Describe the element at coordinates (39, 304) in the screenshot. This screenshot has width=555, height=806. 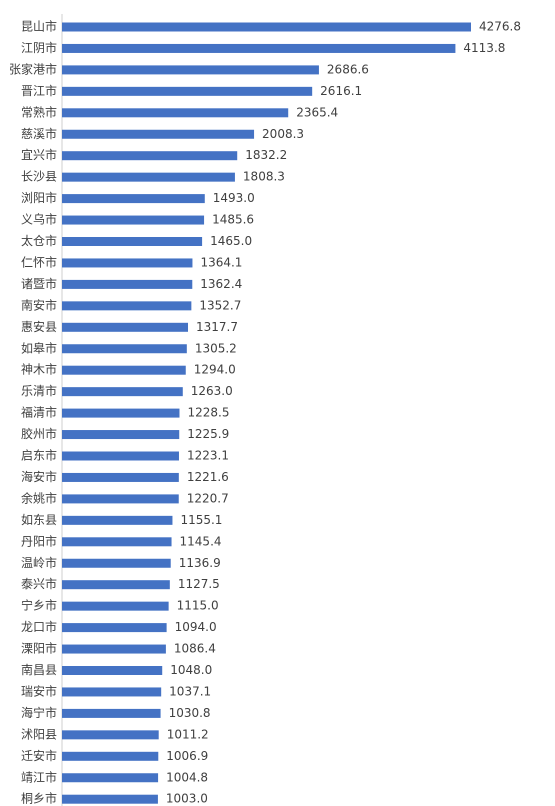
I see `category-label: 南安市` at that location.